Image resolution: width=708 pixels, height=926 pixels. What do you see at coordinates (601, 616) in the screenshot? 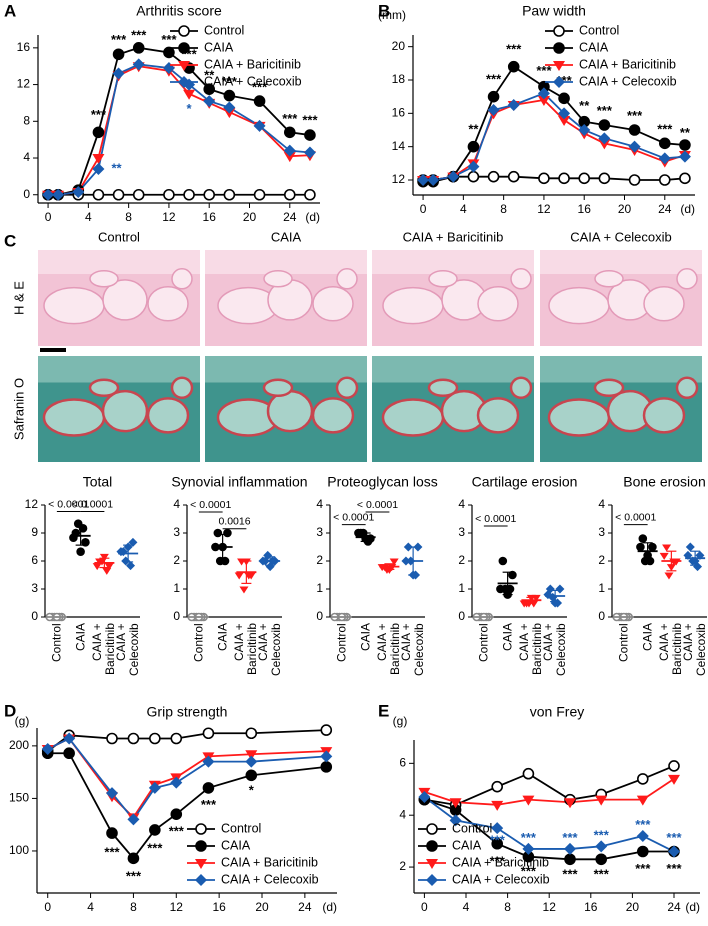
I see `y-tick-label: 0` at bounding box center [601, 616].